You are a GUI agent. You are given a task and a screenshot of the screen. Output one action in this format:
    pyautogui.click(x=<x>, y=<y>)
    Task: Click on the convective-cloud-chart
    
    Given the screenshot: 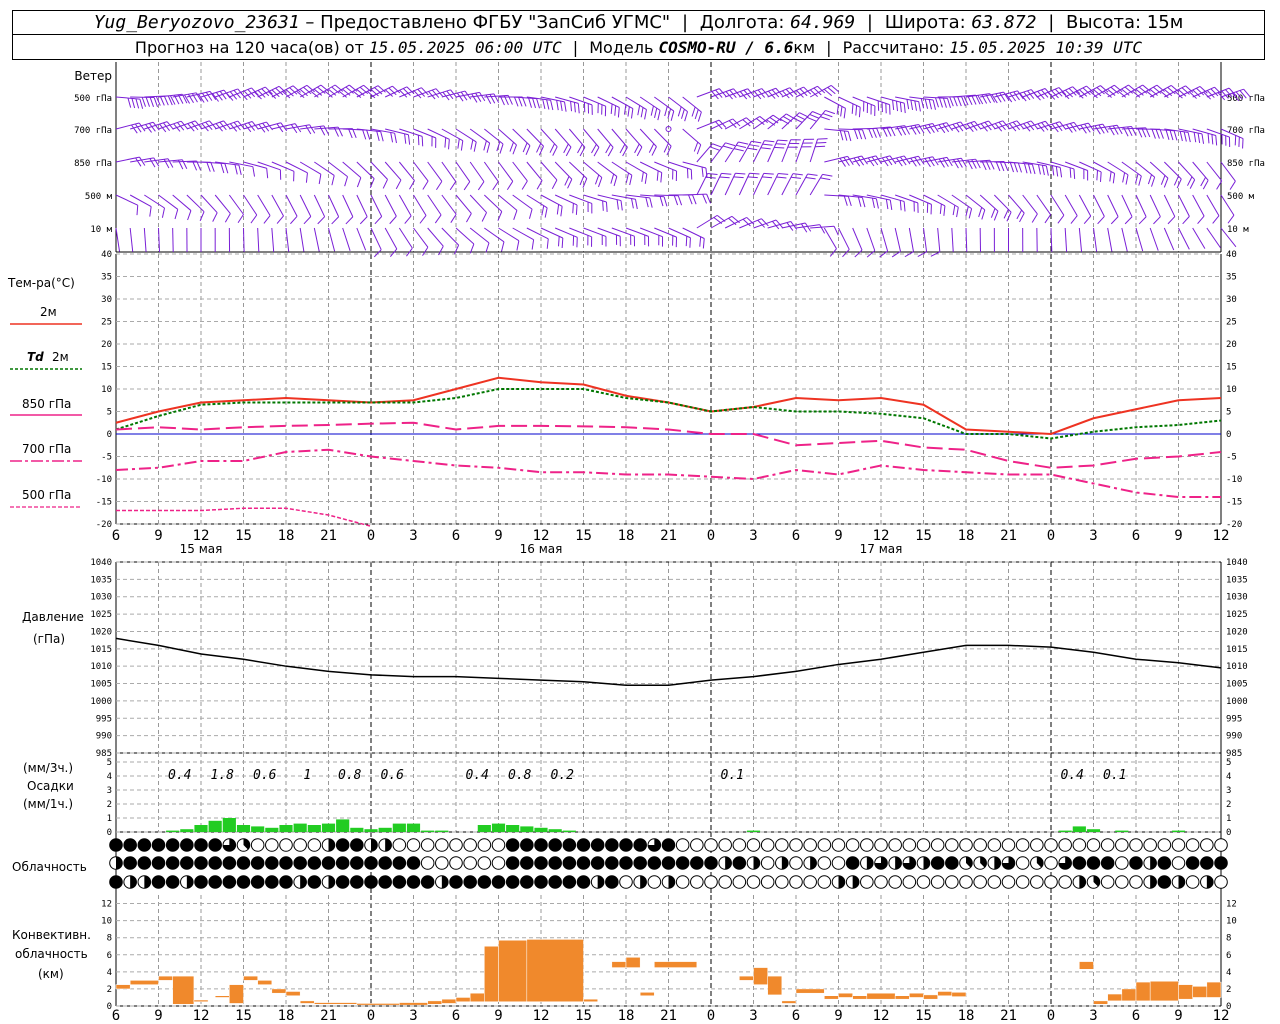 What is the action you would take?
    pyautogui.click(x=668, y=972)
    